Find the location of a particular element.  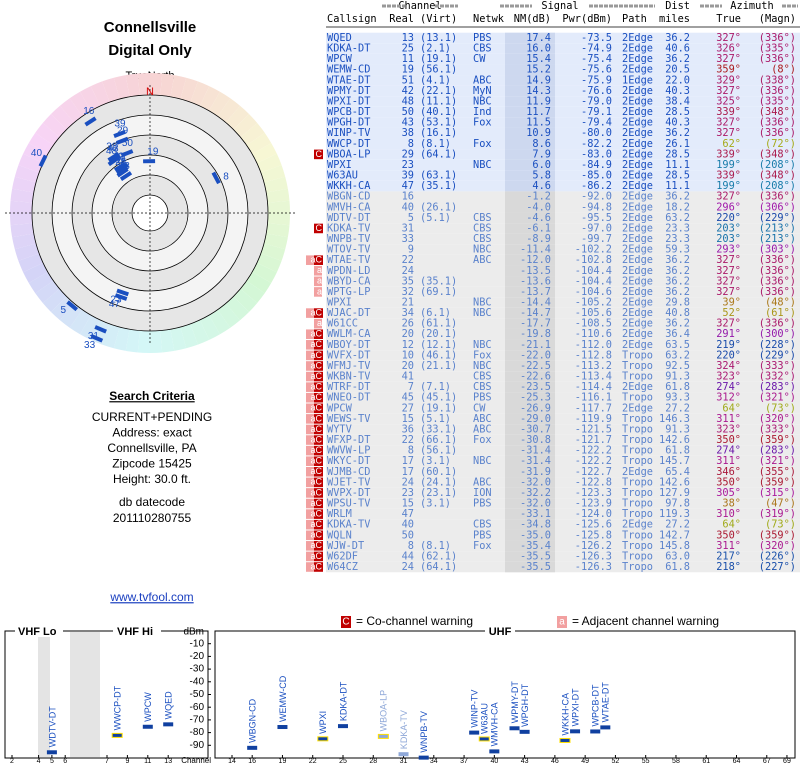

cell: 11 is located at coordinates (408, 59).